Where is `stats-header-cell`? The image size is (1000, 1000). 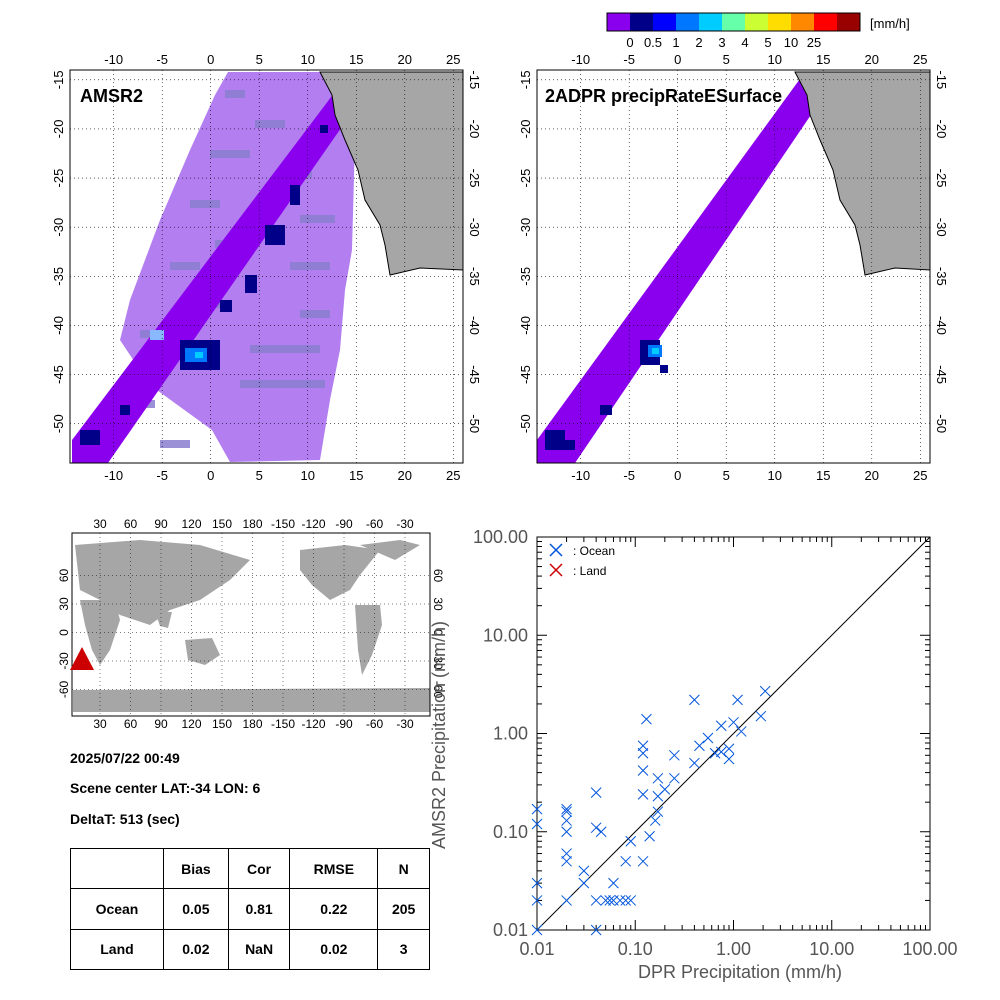
stats-header-cell is located at coordinates (117, 868).